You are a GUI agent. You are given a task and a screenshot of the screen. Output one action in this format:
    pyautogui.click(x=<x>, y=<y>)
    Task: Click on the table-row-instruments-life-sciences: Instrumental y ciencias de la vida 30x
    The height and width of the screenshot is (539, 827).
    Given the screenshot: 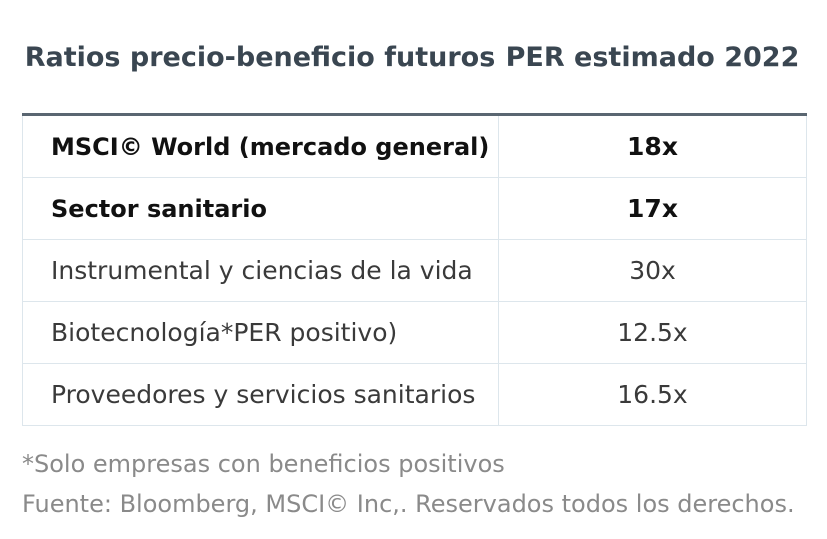 What is the action you would take?
    pyautogui.click(x=414, y=271)
    